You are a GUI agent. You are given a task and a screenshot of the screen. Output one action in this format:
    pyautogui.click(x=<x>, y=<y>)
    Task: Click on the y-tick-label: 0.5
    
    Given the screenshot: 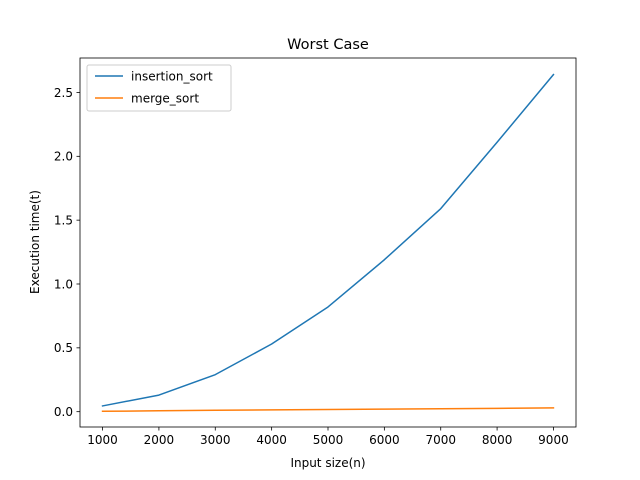 What is the action you would take?
    pyautogui.click(x=63, y=348)
    